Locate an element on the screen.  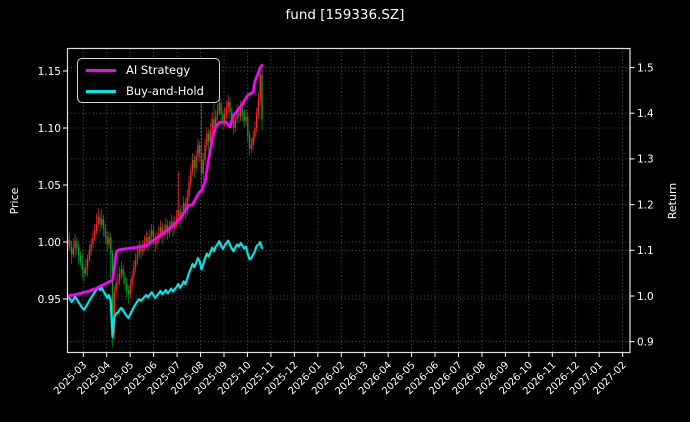
price-tick-label: 0.95 is located at coordinates (49, 300).